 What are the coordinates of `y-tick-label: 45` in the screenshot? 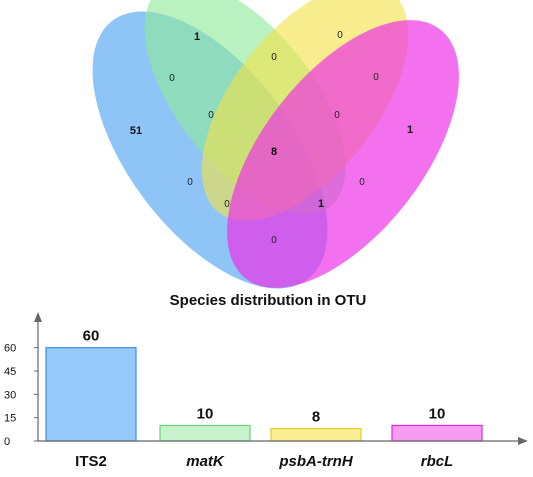 It's located at (10, 372).